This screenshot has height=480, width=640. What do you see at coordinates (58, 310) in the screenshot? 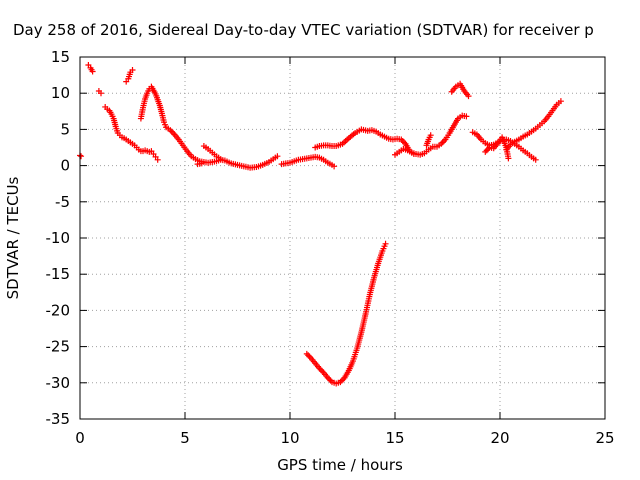
I see `y-tick-label: -20` at bounding box center [58, 310].